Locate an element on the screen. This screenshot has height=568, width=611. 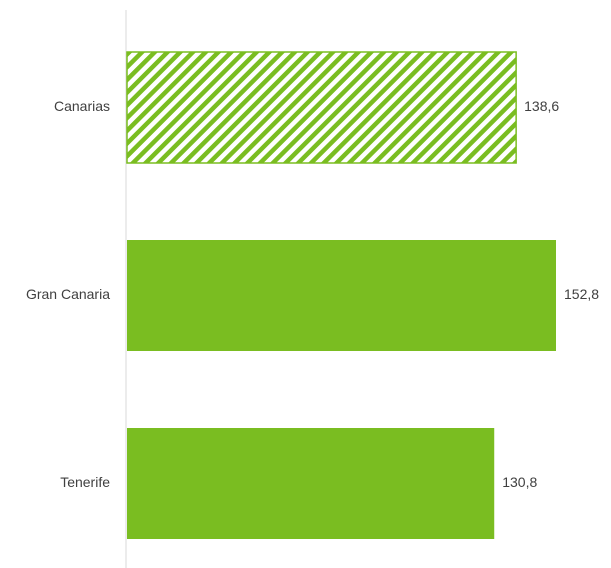
value-label-tenerife: 130,8 is located at coordinates (519, 482).